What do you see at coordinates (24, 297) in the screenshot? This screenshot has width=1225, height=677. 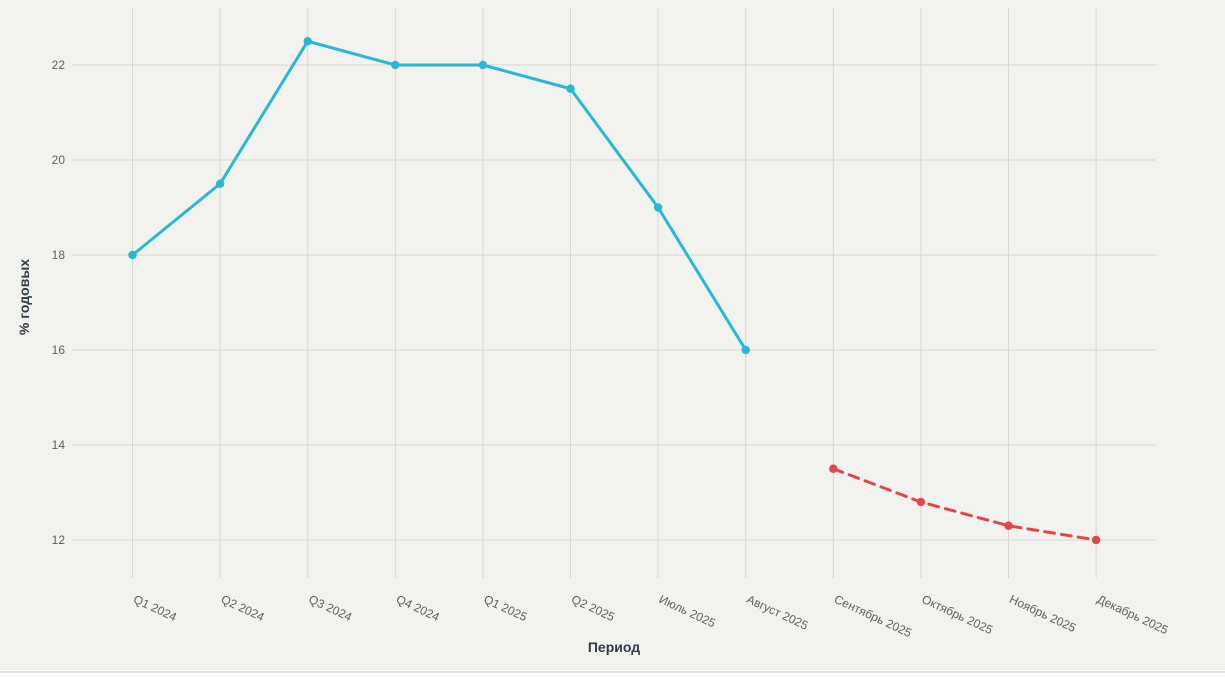 I see `y-axis-title: % годовых` at bounding box center [24, 297].